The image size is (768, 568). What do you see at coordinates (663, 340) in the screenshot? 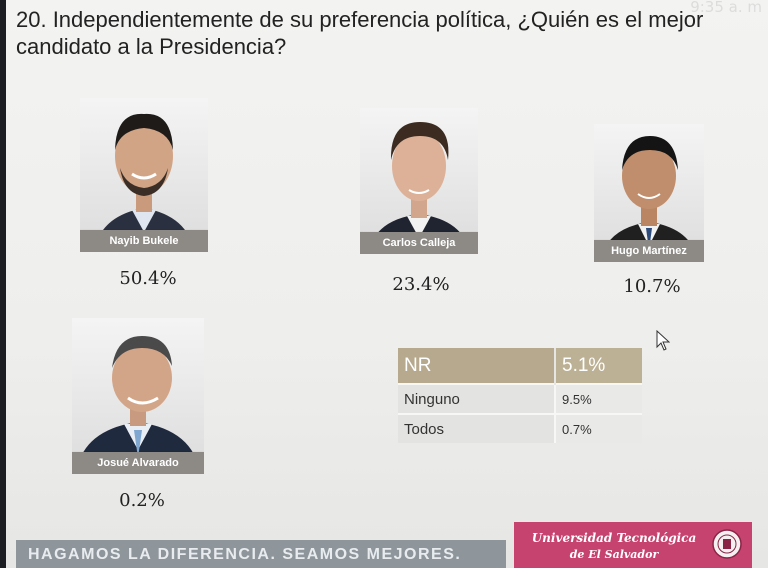
I see `mouse-pointer-icon` at bounding box center [663, 340].